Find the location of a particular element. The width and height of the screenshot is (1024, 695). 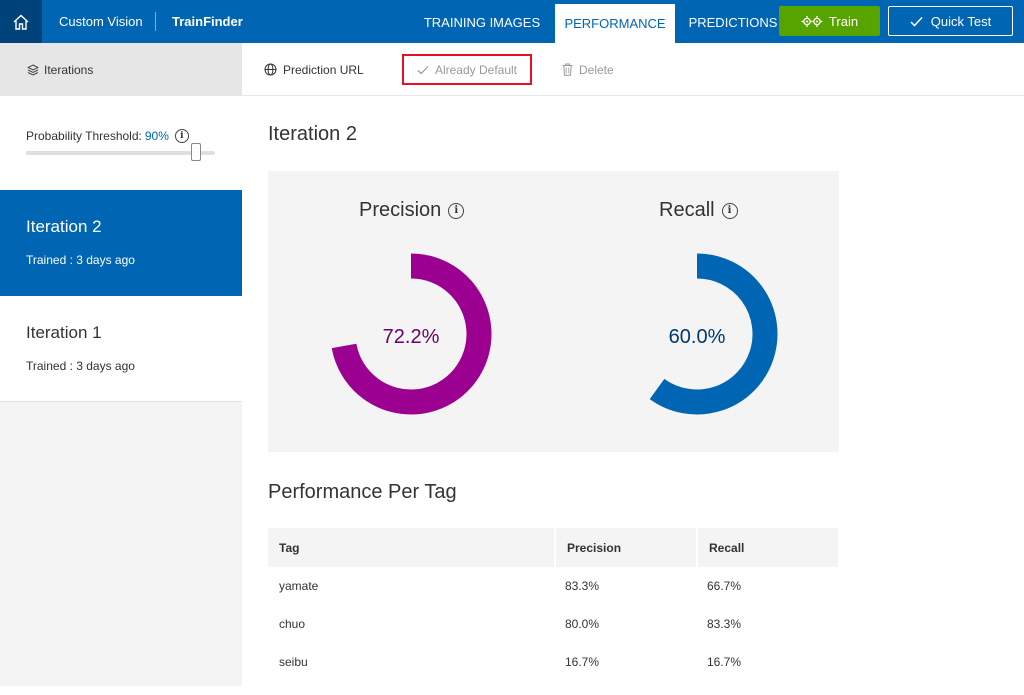

prediction-url-label: Prediction URL is located at coordinates (323, 69).